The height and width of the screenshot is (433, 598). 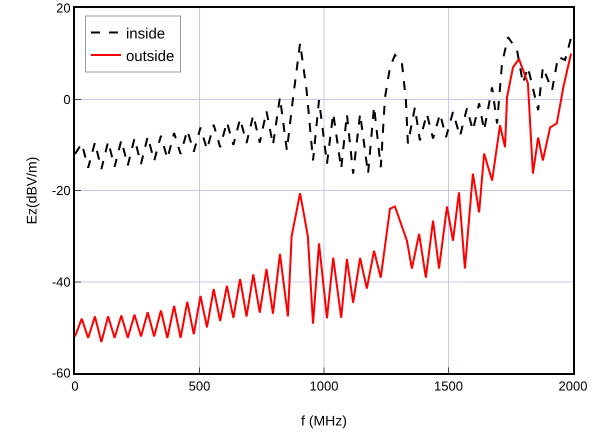 I want to click on y-axis-title: Ez(dBV/m), so click(x=32, y=190).